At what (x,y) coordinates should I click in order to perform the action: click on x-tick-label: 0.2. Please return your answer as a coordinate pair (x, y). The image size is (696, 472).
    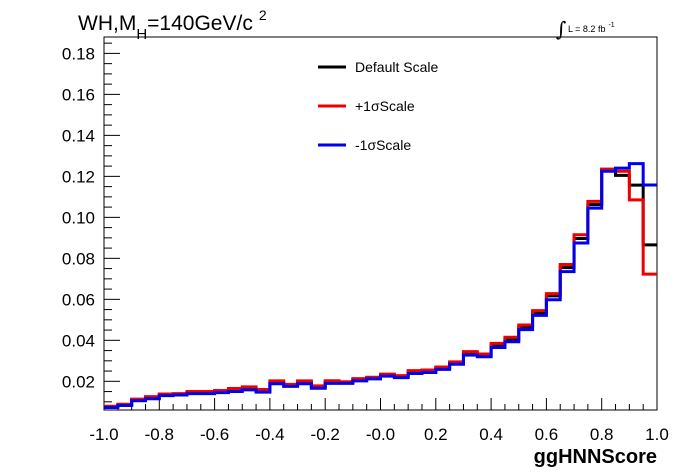
    Looking at the image, I should click on (436, 434).